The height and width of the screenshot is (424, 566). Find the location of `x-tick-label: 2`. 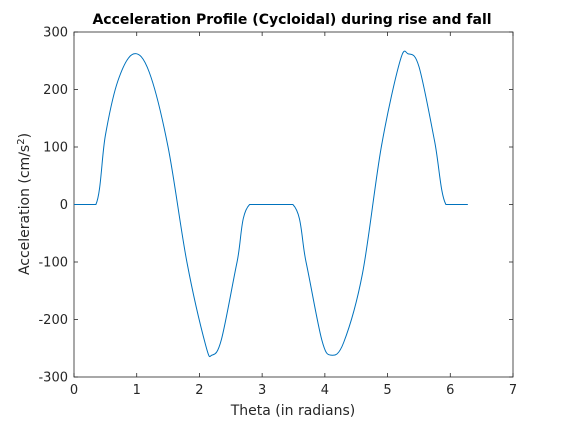

x-tick-label: 2 is located at coordinates (199, 390).